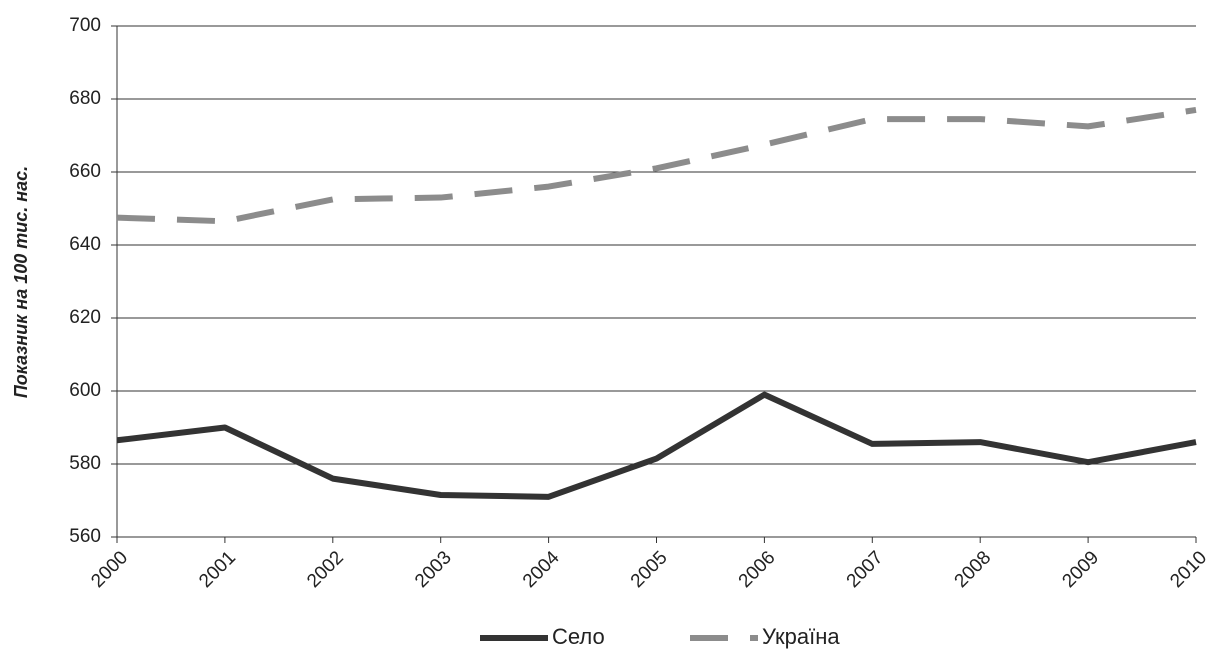 This screenshot has height=652, width=1206. I want to click on x-tick-label: 2001, so click(217, 569).